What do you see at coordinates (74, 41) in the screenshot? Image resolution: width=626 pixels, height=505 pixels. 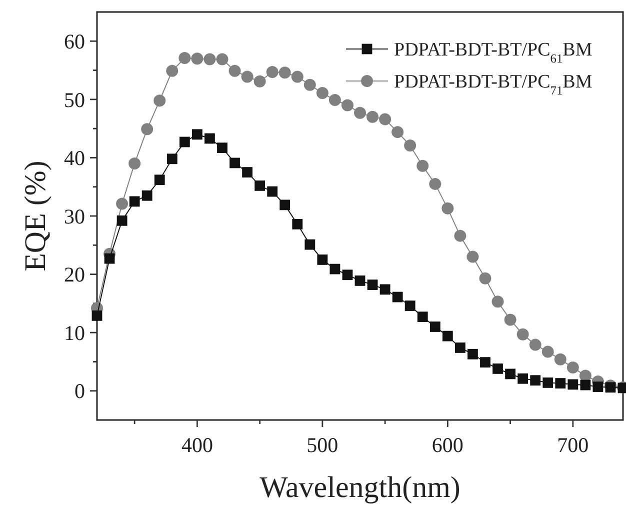 I see `y-tick-label: 60` at bounding box center [74, 41].